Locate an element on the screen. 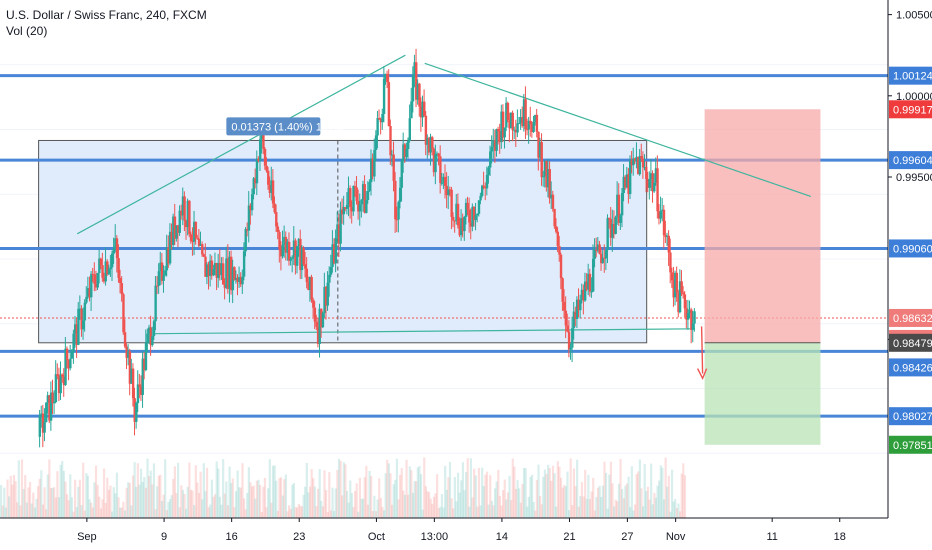 The image size is (932, 550). take-profit-zone is located at coordinates (762, 393).